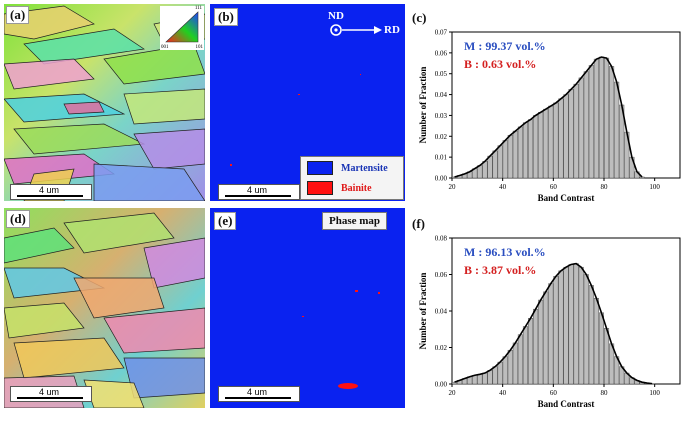  Describe the element at coordinates (200, 47) in the screenshot. I see `ipf-key-label-101: 101` at that location.